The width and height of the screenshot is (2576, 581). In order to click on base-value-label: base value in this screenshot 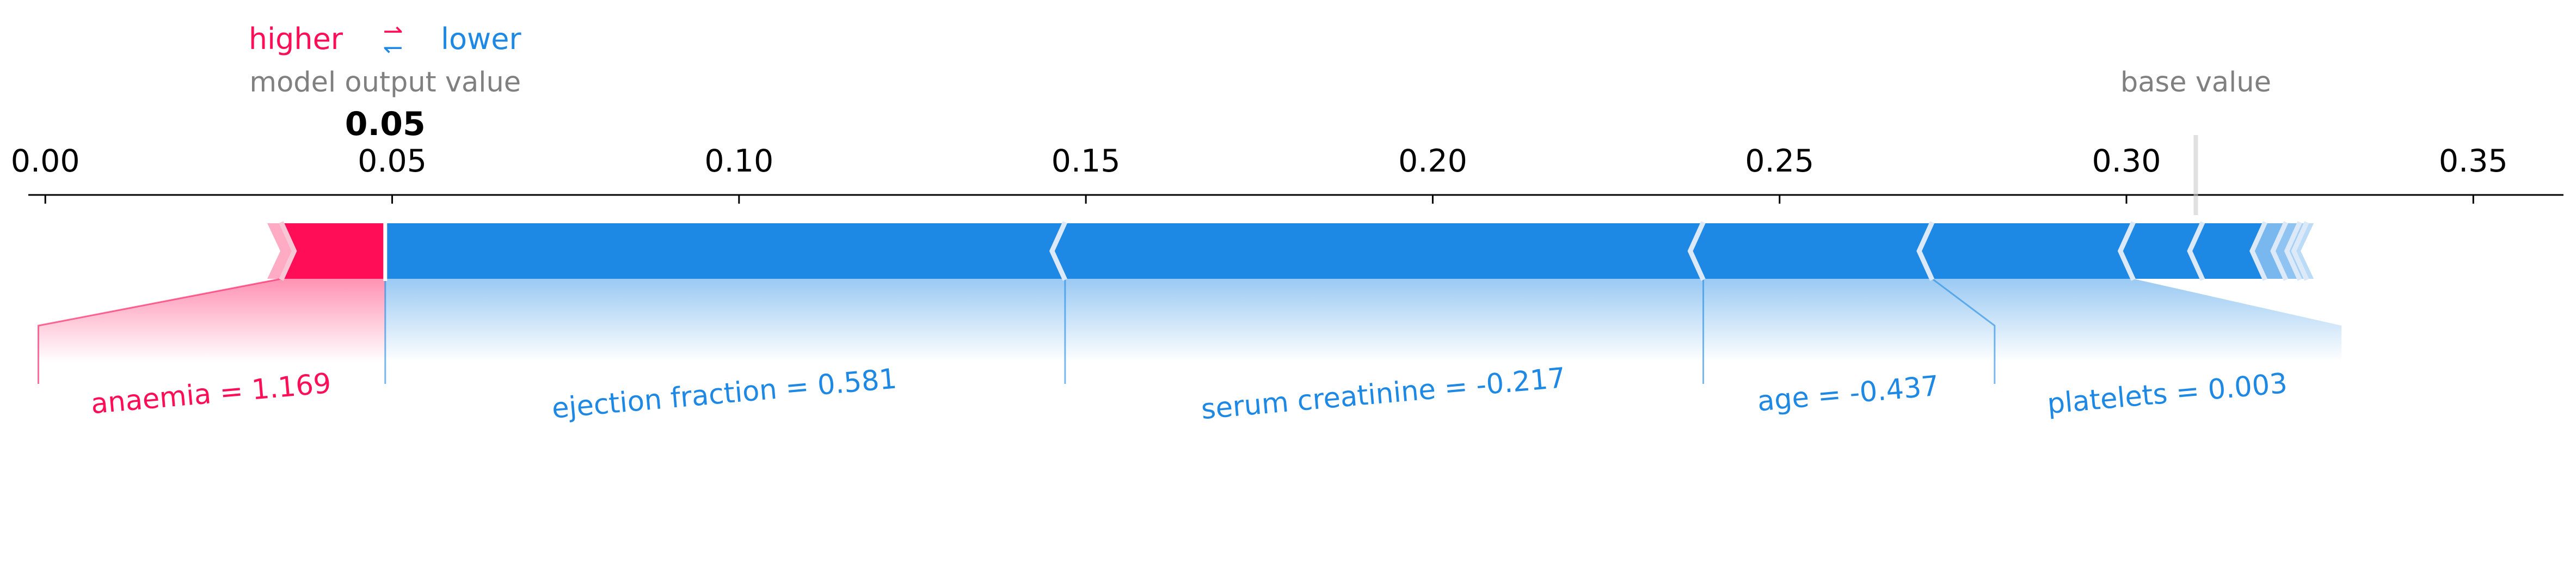, I will do `click(2195, 82)`.